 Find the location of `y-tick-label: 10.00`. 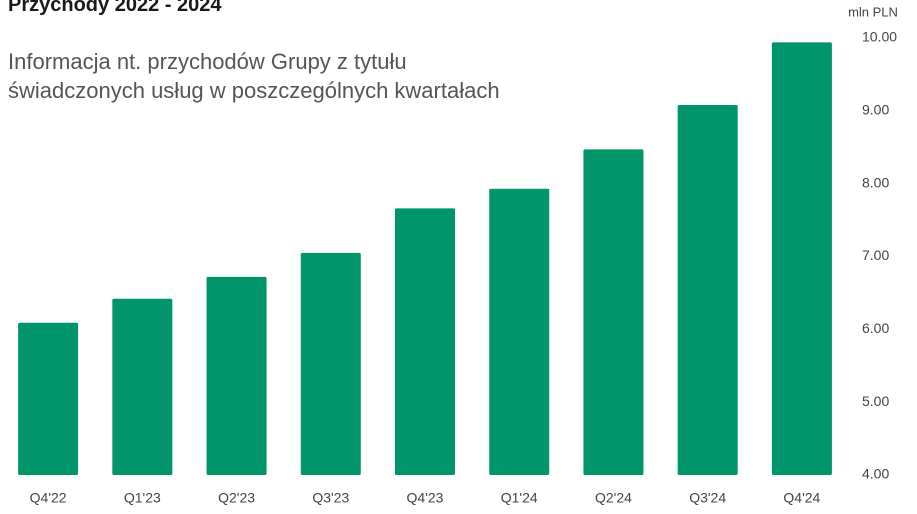

y-tick-label: 10.00 is located at coordinates (879, 37).